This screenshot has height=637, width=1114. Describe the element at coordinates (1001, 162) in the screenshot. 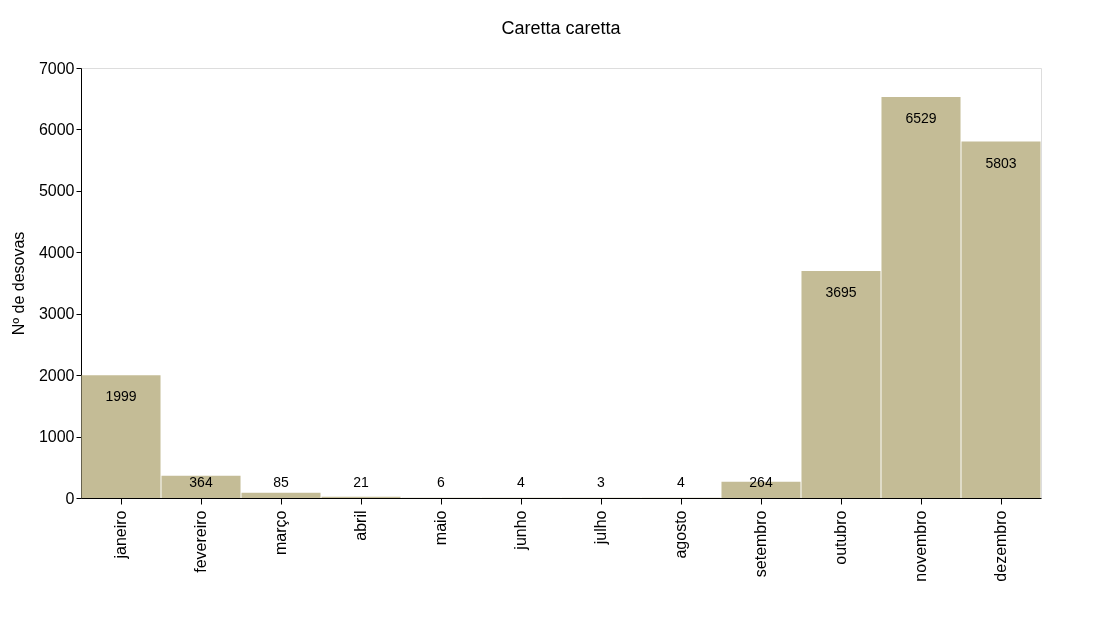

I see `data-label: 5803` at that location.